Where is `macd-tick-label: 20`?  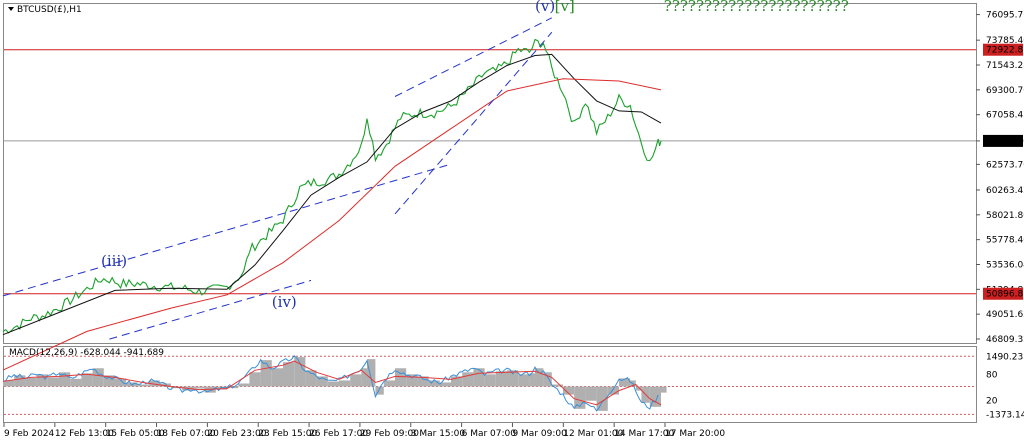
macd-tick-label: 20 is located at coordinates (992, 402).